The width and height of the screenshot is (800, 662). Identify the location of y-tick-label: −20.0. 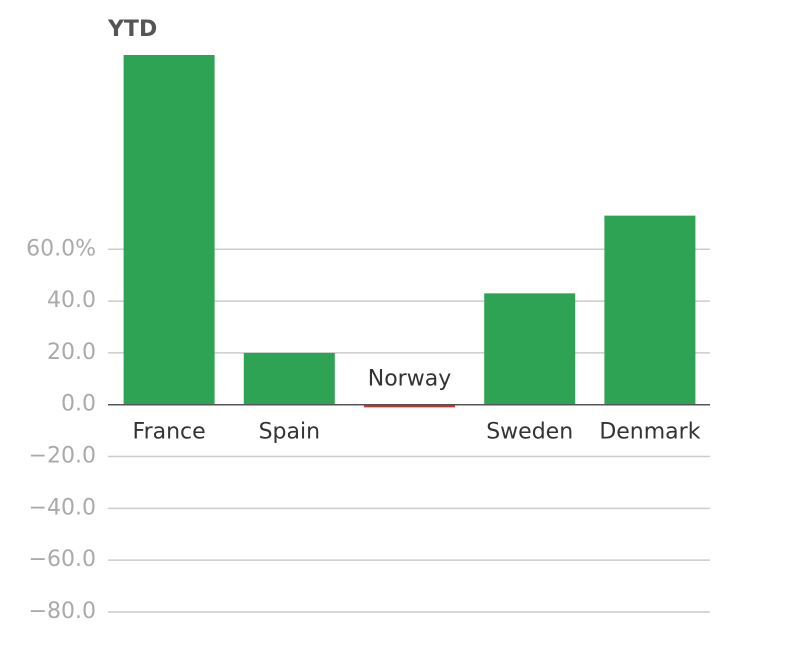
(62, 456).